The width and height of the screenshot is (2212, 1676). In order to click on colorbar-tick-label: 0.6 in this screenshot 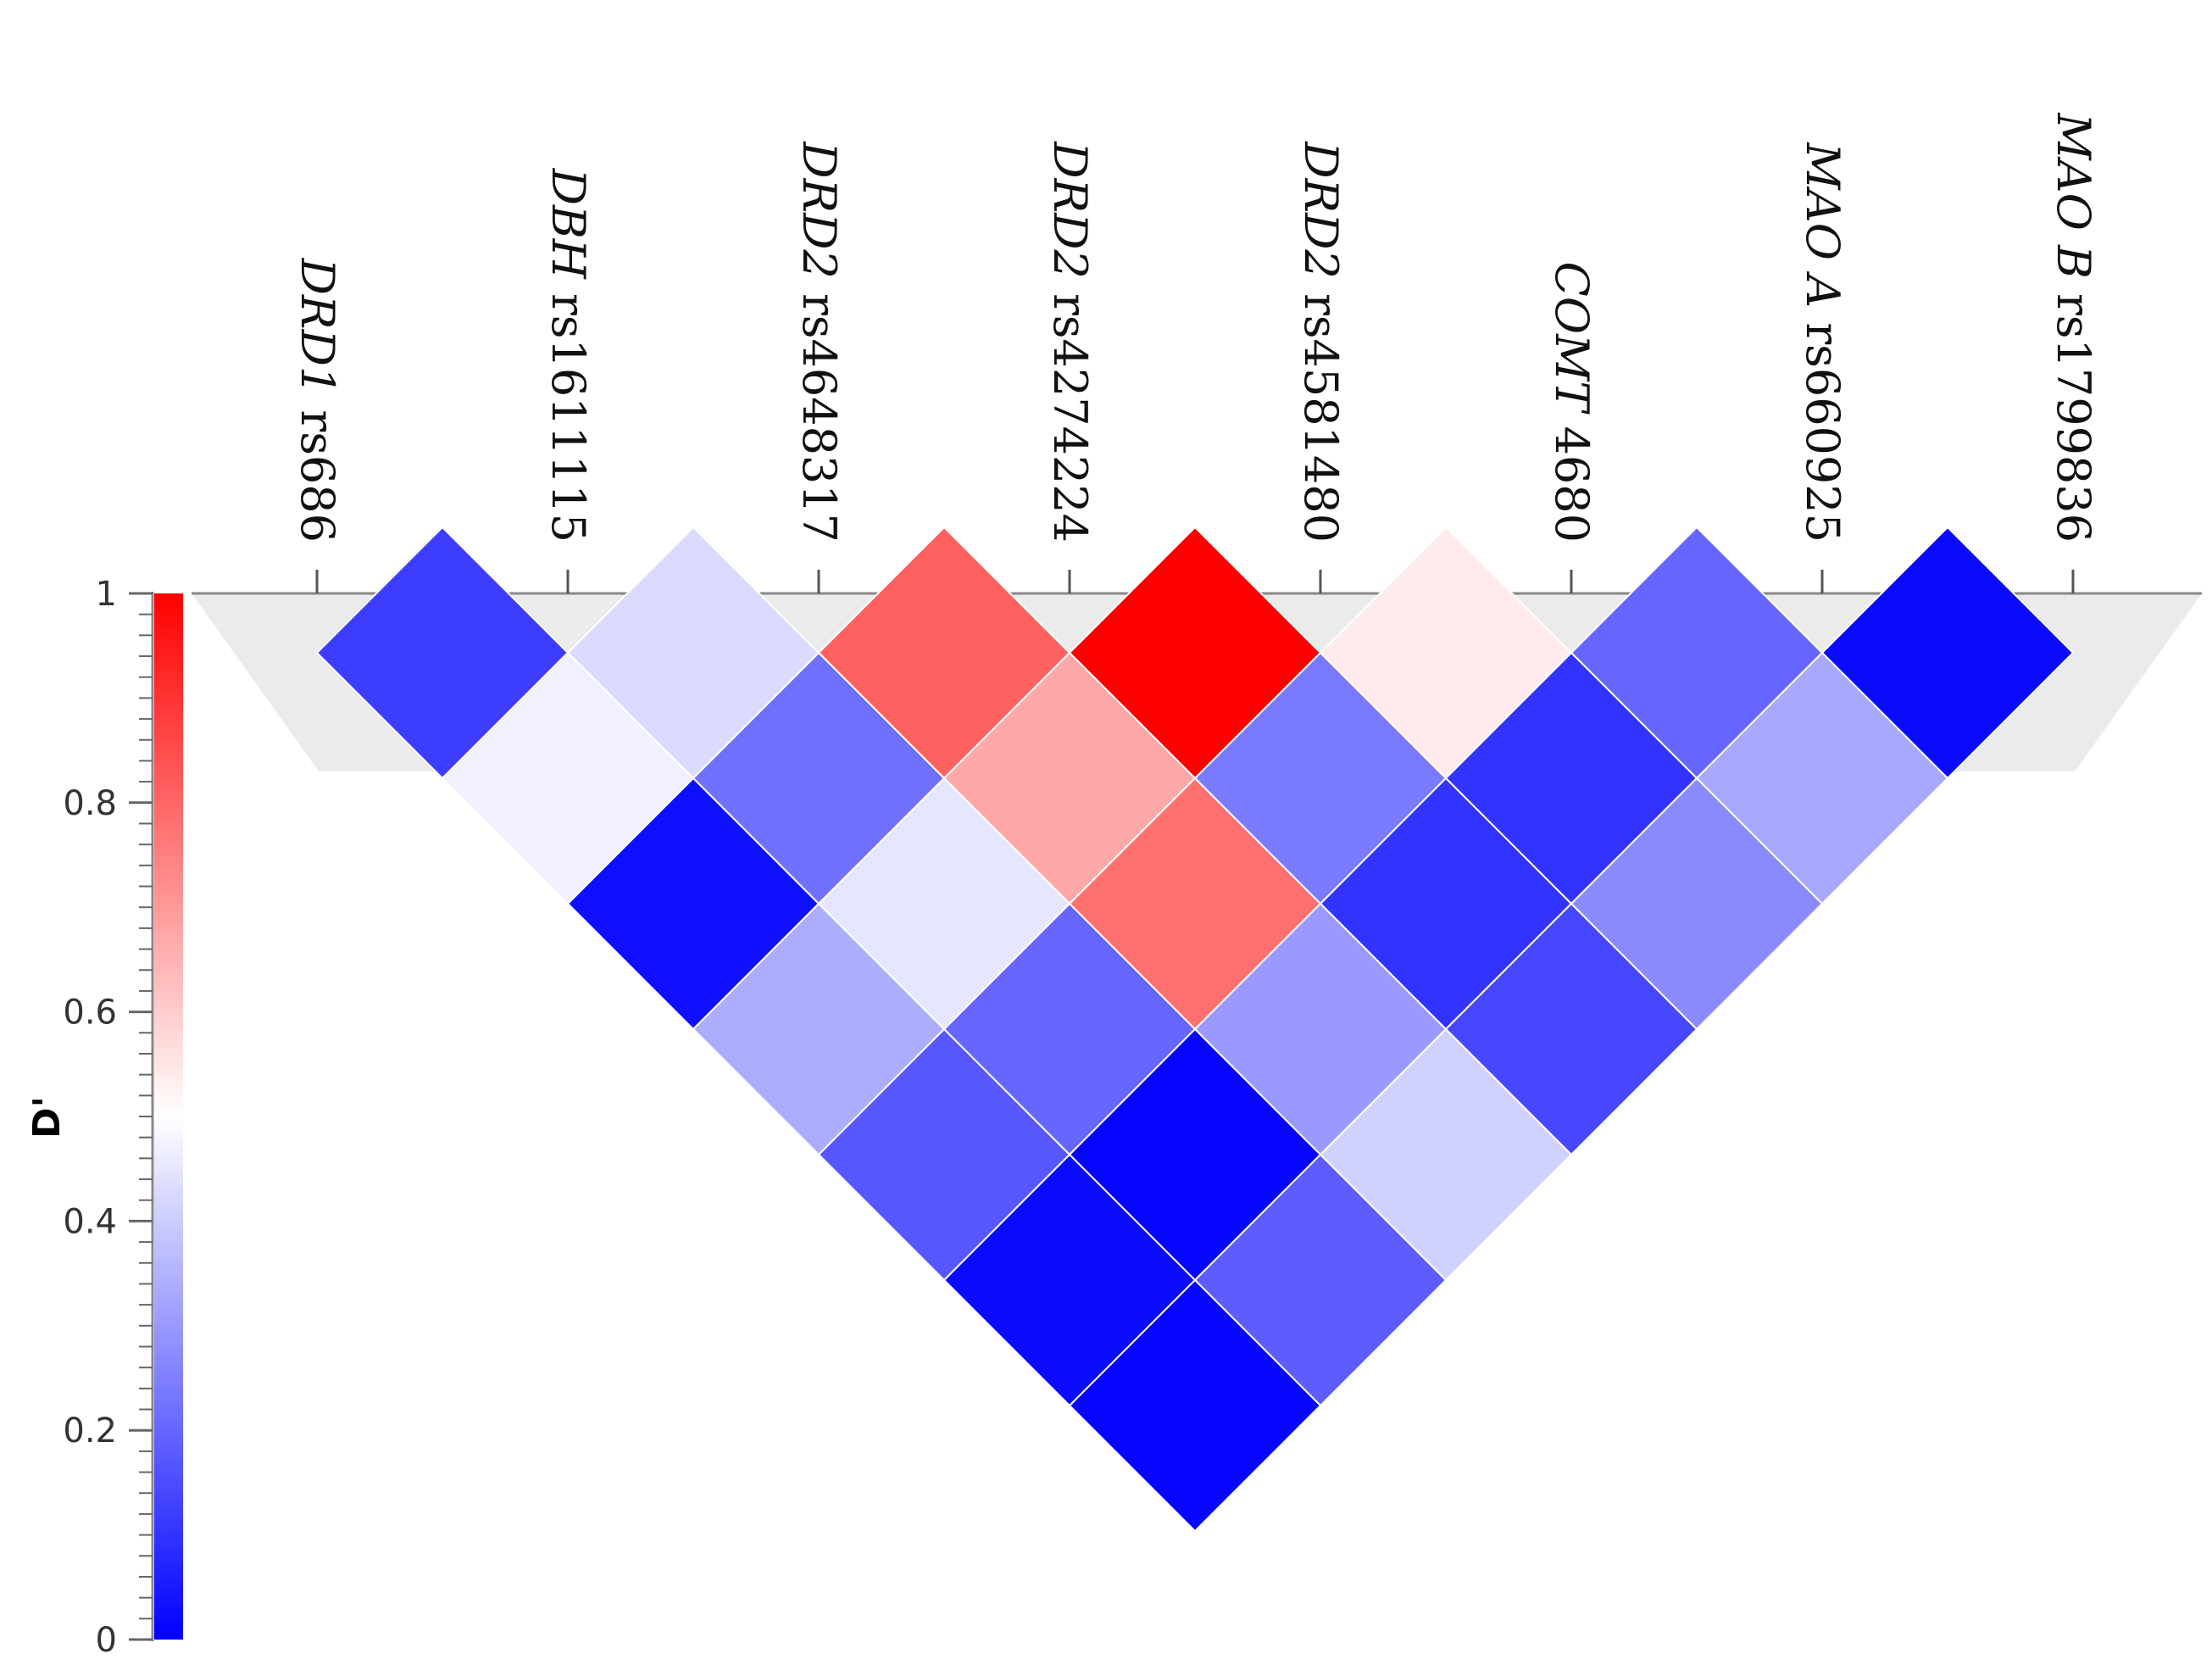, I will do `click(90, 1014)`.